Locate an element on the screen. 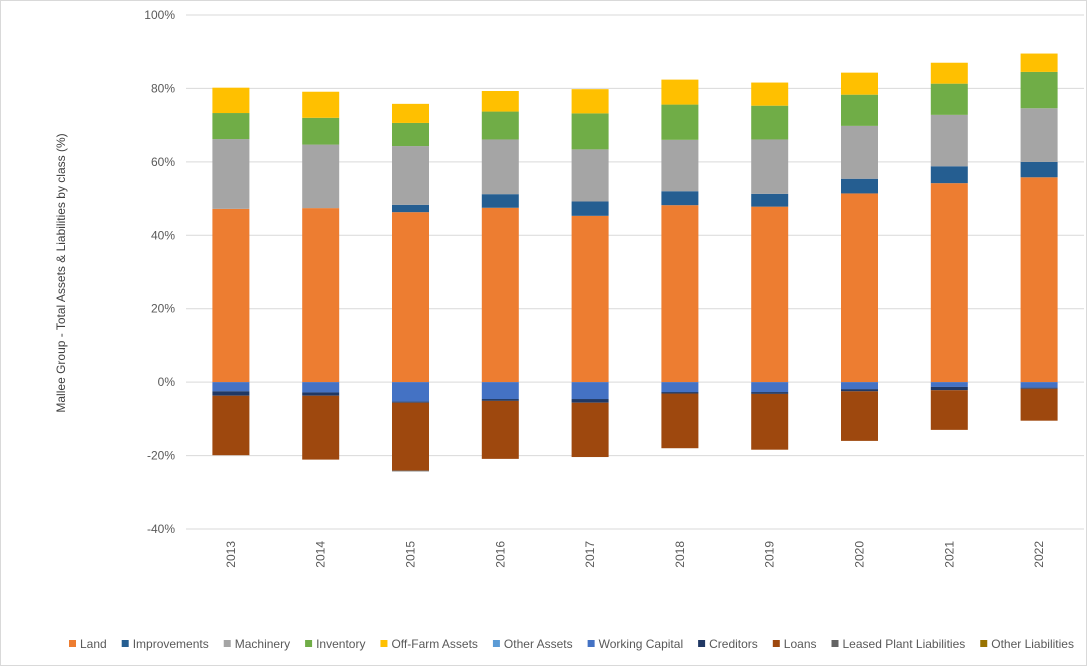 Image resolution: width=1087 pixels, height=667 pixels. bar-creditors-2020 is located at coordinates (859, 390).